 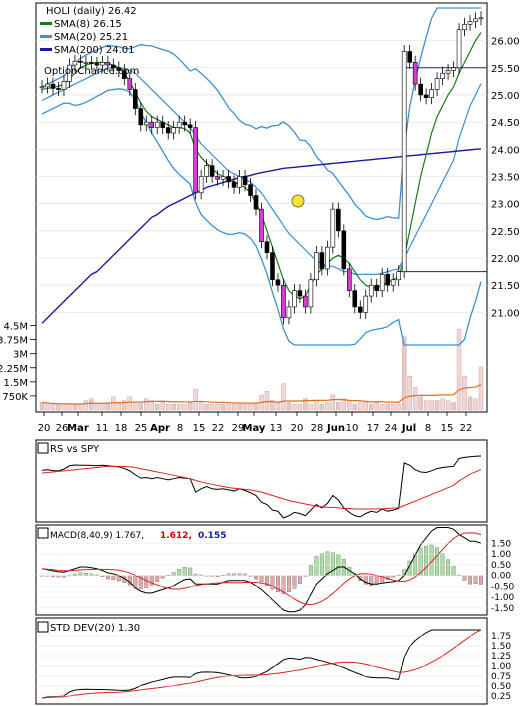 What do you see at coordinates (408, 428) in the screenshot?
I see `date-tick-label: Jul` at bounding box center [408, 428].